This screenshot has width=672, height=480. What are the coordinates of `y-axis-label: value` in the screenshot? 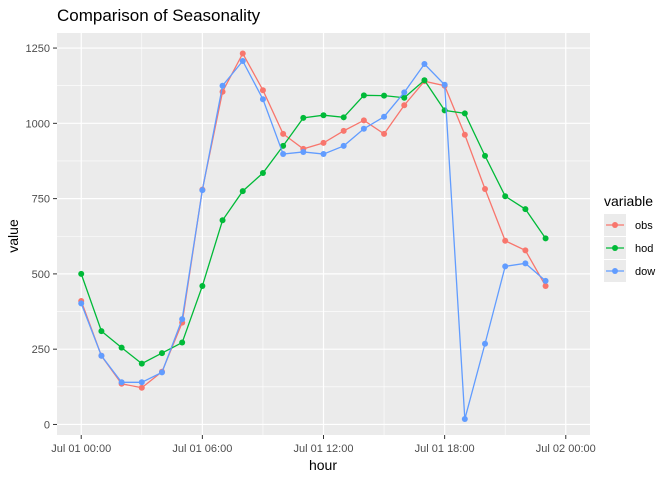 It's located at (13, 236).